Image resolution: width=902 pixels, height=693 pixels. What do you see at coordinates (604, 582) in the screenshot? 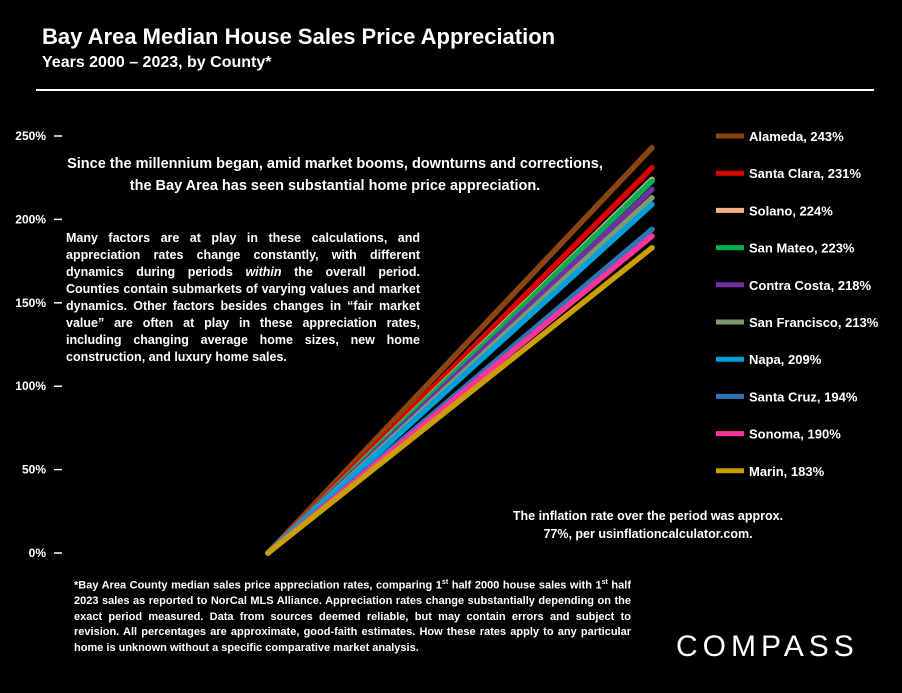
I see `footnote-sup-2: st` at bounding box center [604, 582].